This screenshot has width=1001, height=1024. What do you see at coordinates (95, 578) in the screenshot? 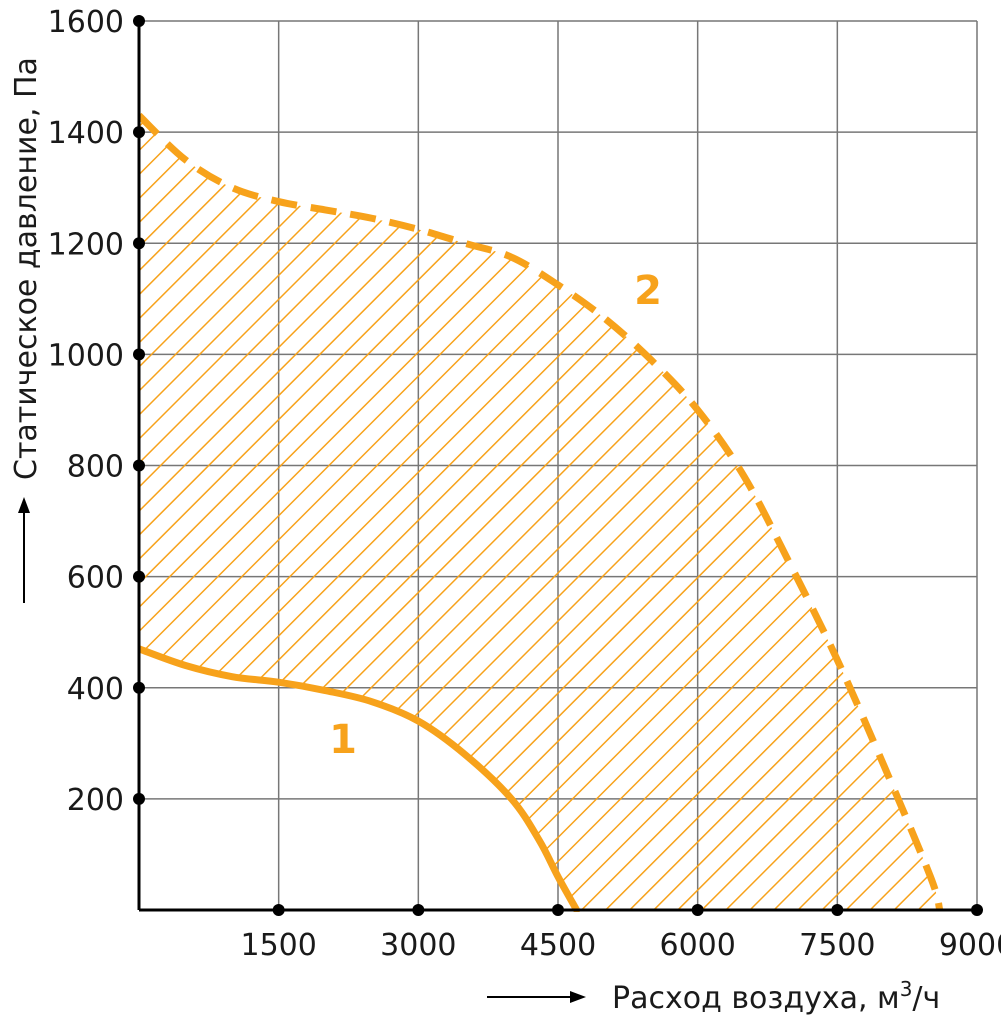
I see `y-tick-label: 600` at bounding box center [95, 578].